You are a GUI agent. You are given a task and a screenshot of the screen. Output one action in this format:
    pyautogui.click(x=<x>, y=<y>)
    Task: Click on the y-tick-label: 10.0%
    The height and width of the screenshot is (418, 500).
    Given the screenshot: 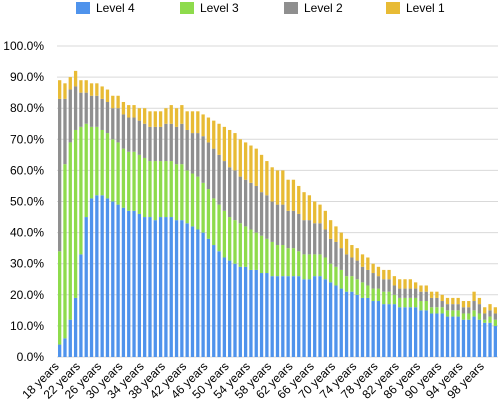 What is the action you would take?
    pyautogui.click(x=27, y=326)
    